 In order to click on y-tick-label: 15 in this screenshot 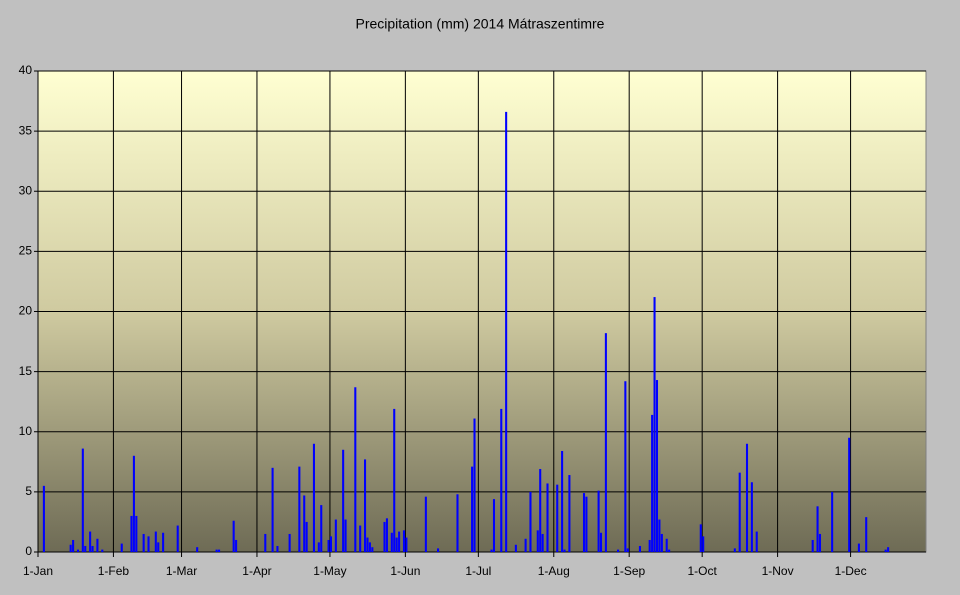, I will do `click(26, 371)`.